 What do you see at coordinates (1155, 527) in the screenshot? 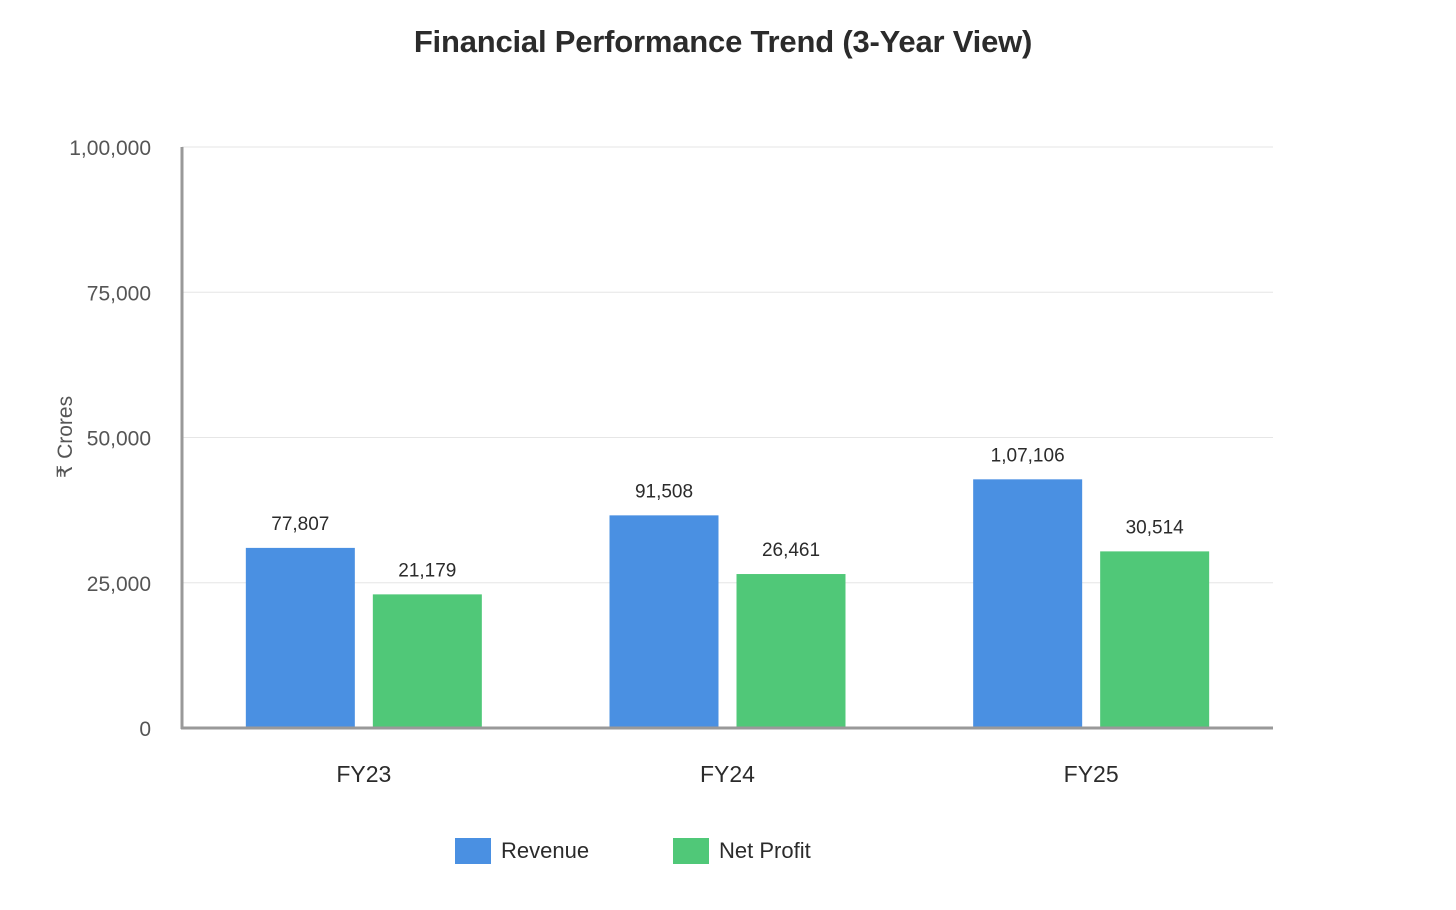
I see `data-label: 30,514` at bounding box center [1155, 527].